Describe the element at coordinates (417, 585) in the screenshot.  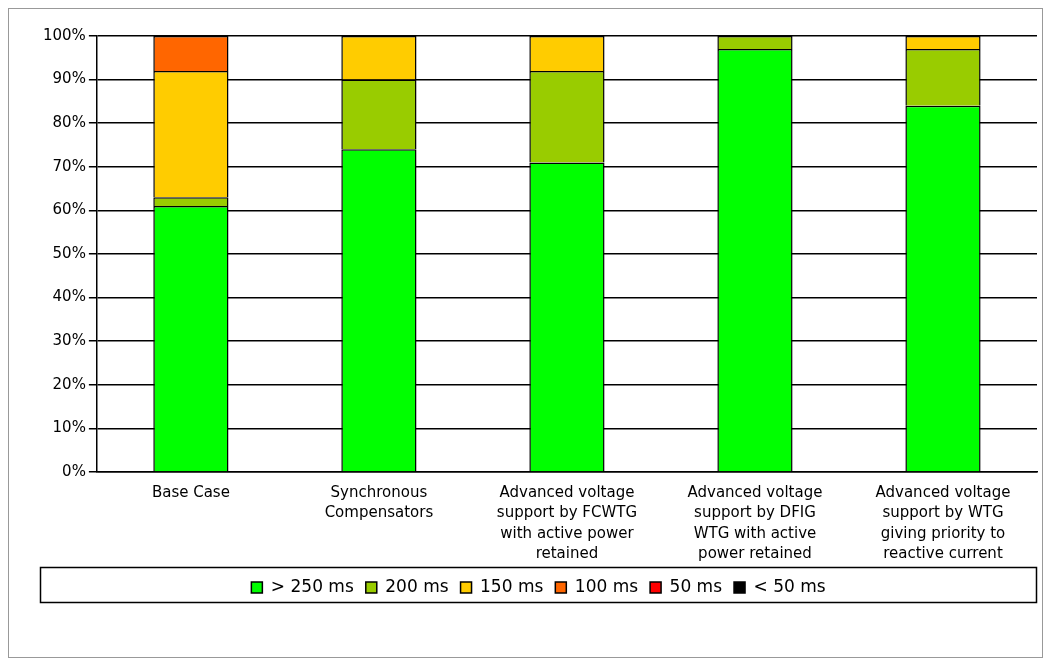
I see `legend-label: 200 ms` at that location.